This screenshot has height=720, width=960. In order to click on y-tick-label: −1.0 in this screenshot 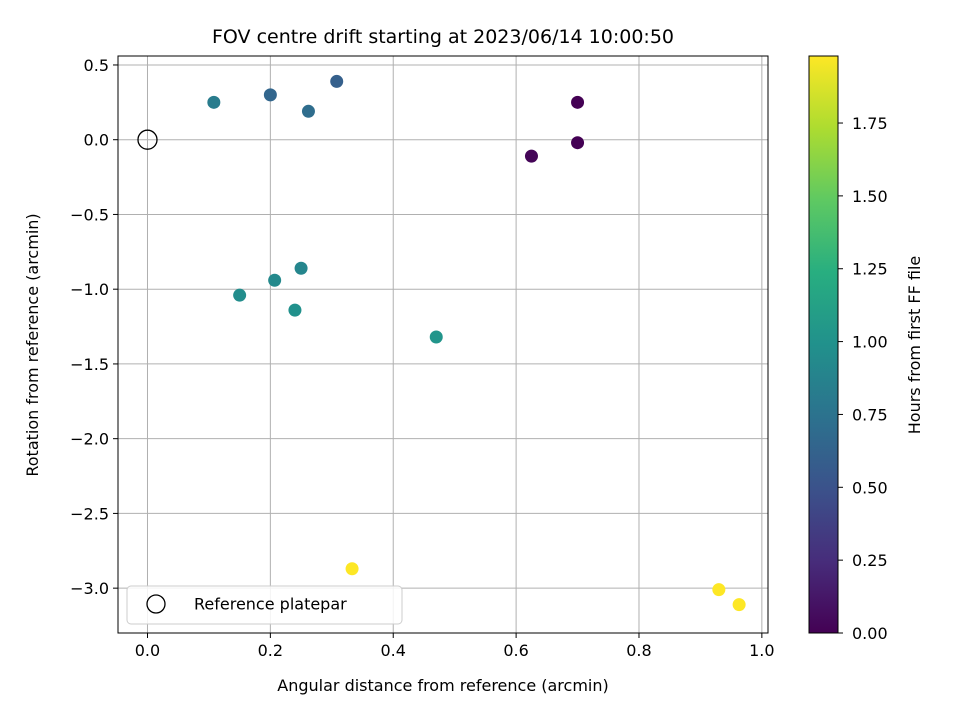, I will do `click(89, 289)`.